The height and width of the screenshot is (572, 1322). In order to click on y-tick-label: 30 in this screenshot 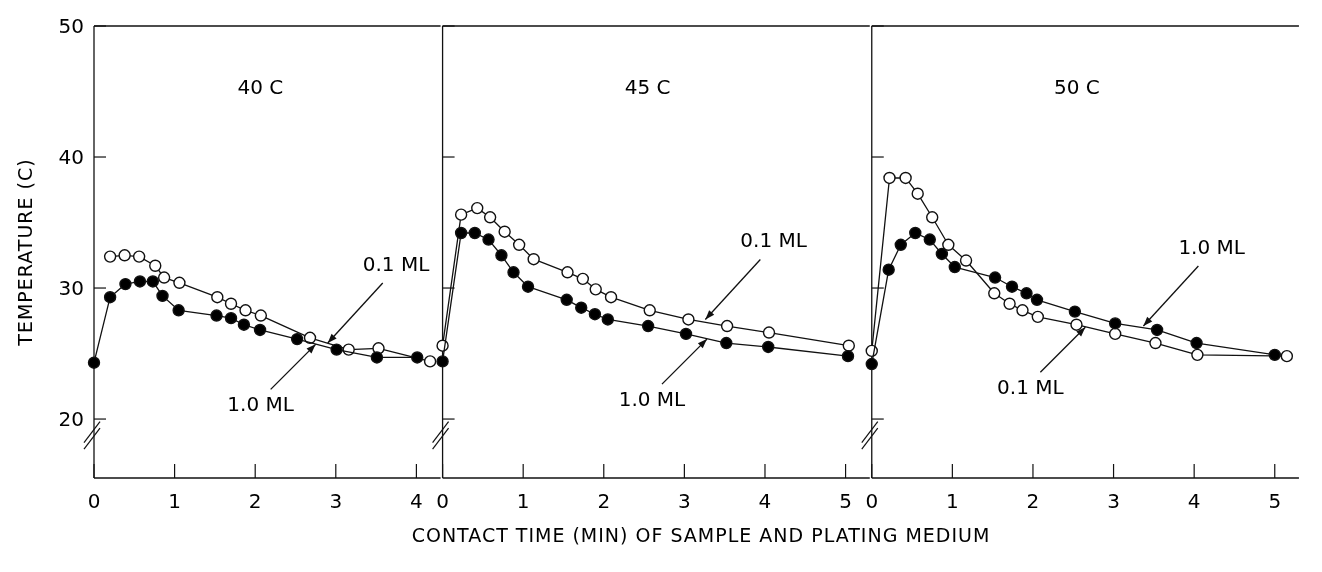, I will do `click(71, 288)`.